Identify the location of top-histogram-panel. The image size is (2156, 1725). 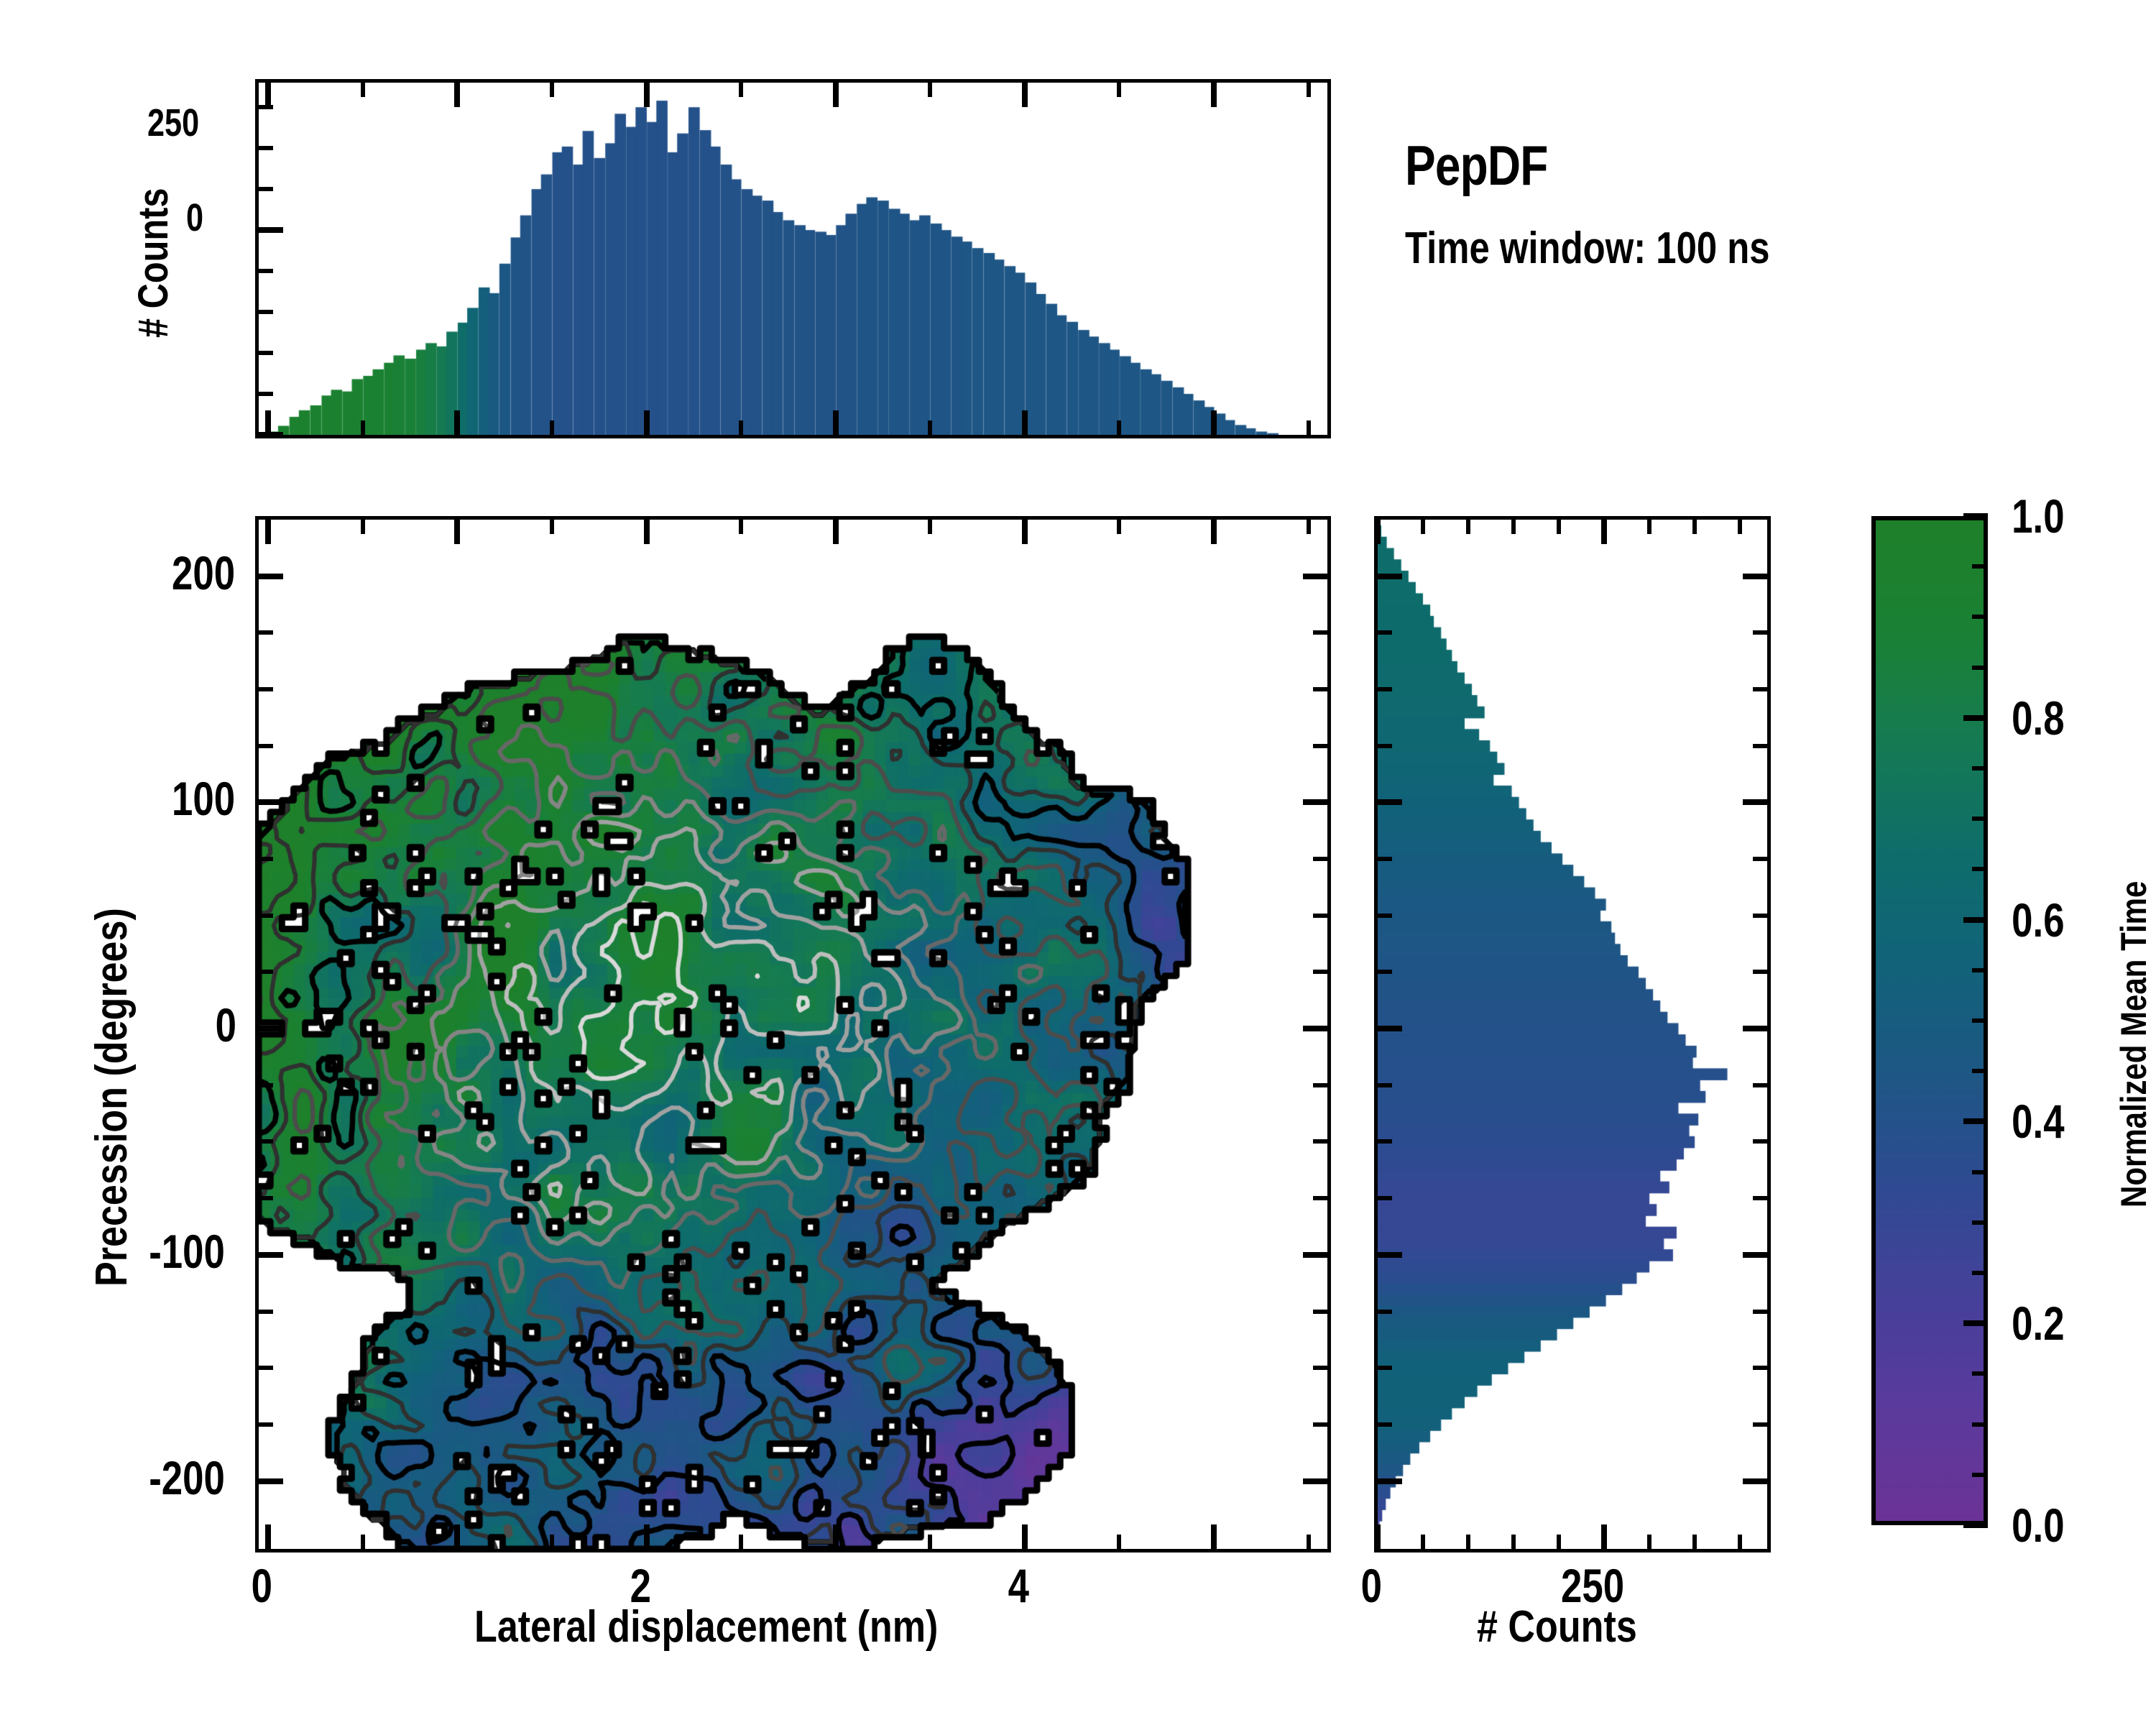
(793, 258).